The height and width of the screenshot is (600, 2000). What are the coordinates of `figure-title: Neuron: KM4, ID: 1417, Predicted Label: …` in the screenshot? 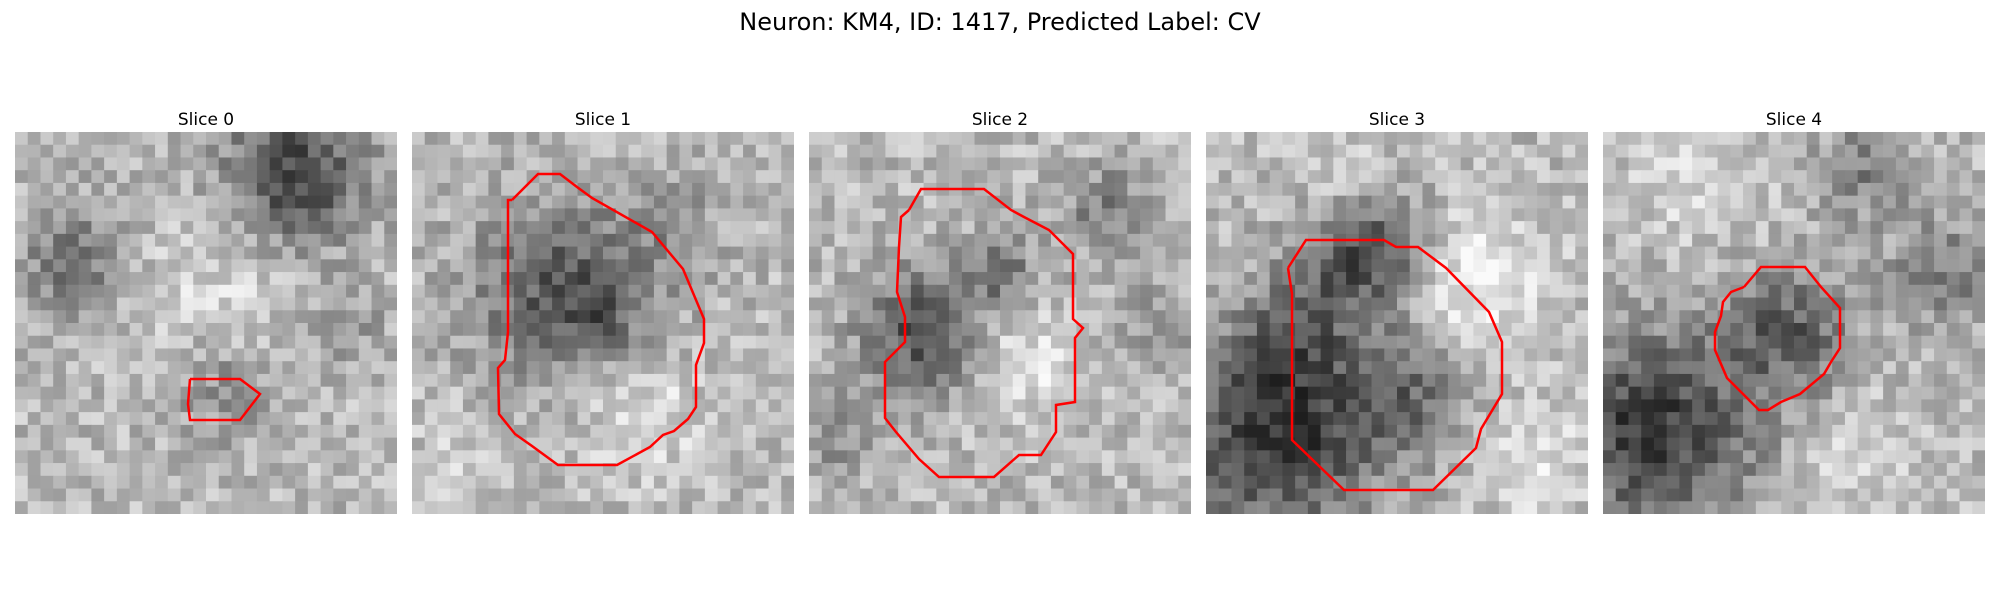 It's located at (1000, 22).